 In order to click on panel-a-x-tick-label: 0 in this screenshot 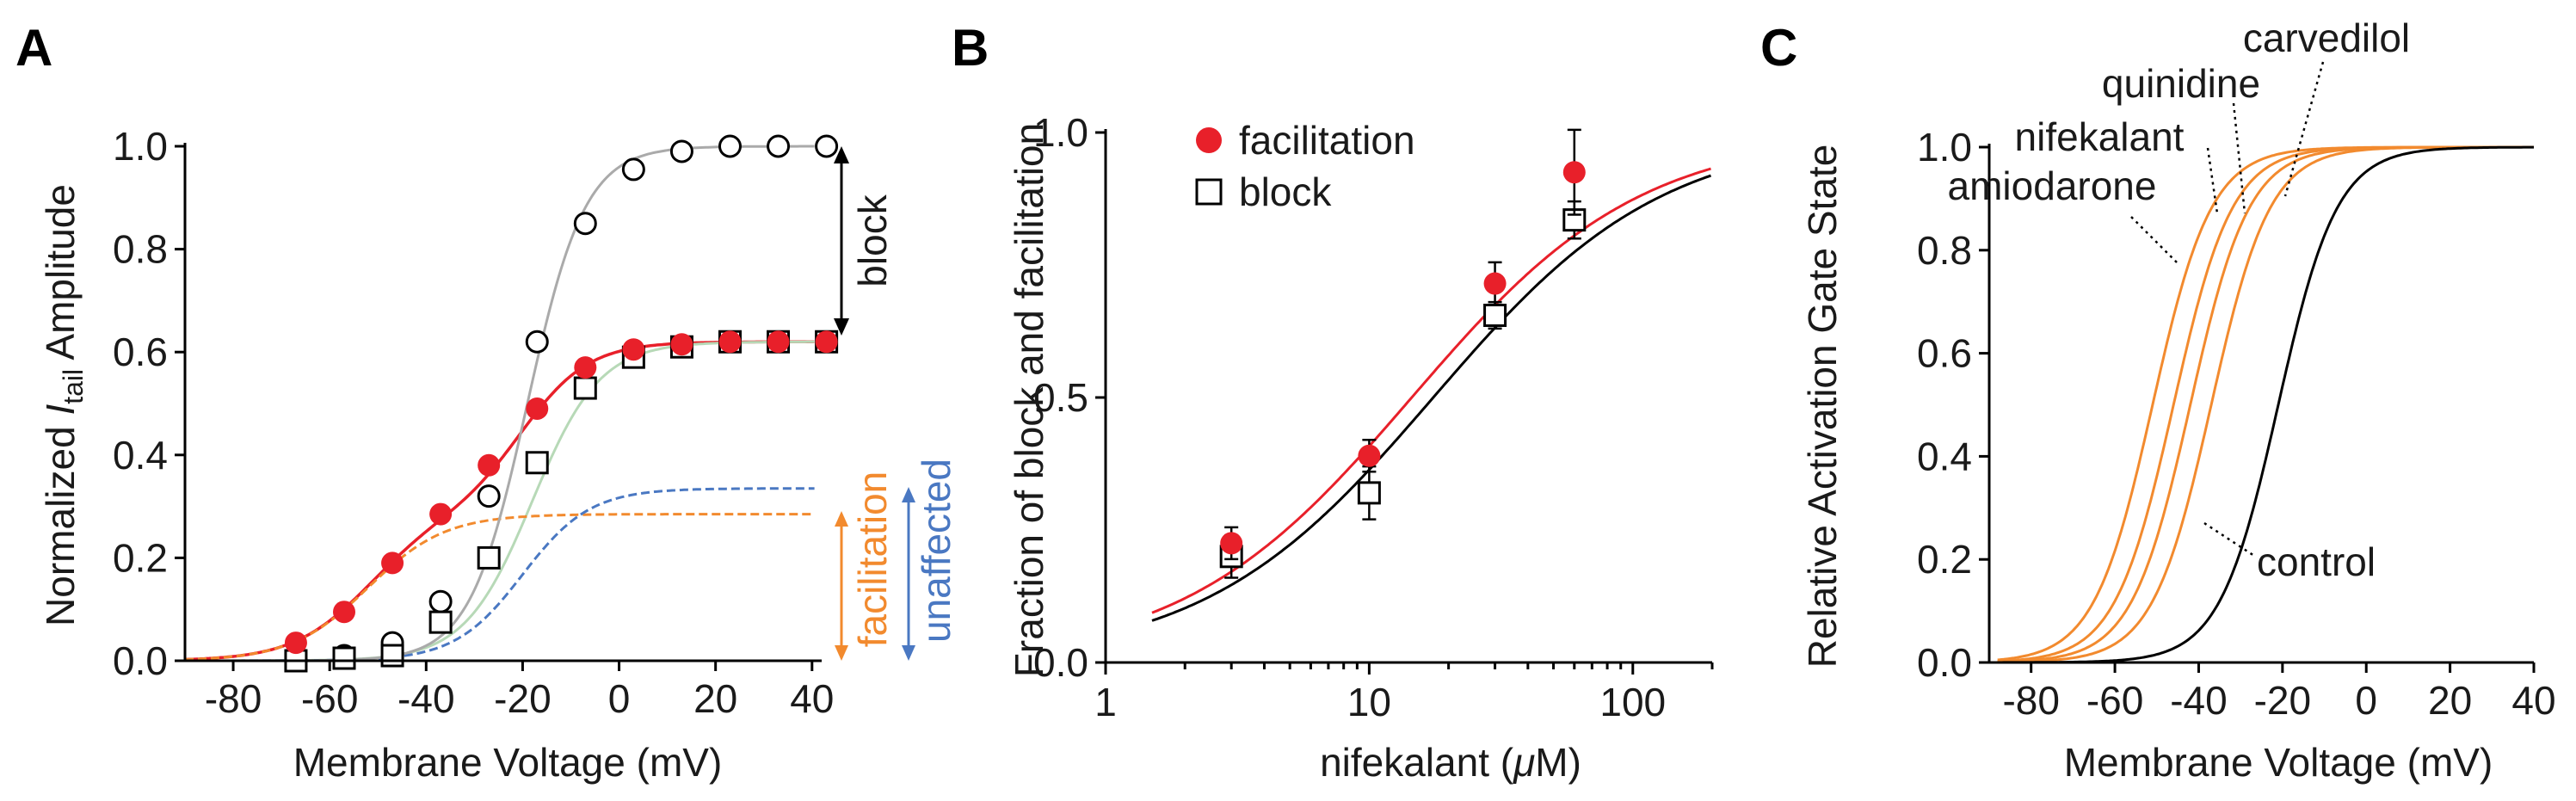, I will do `click(619, 698)`.